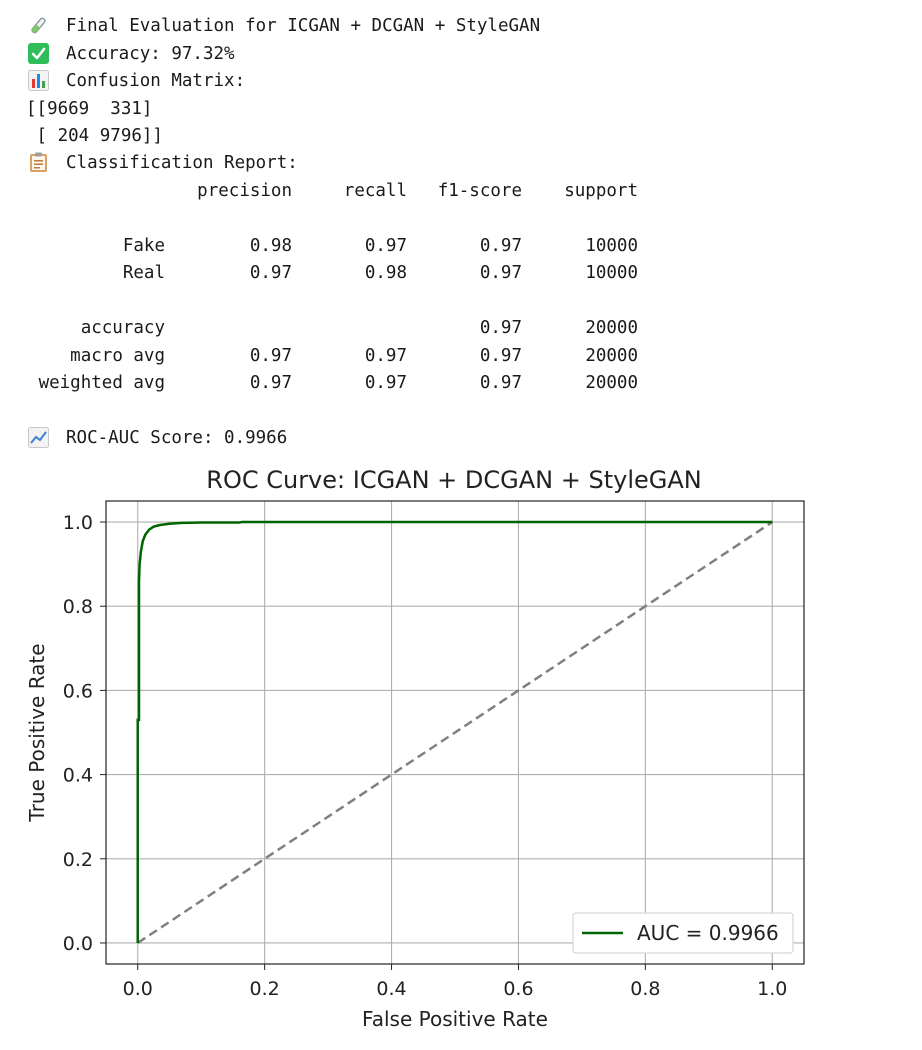  What do you see at coordinates (38, 162) in the screenshot?
I see `clipboard-icon` at bounding box center [38, 162].